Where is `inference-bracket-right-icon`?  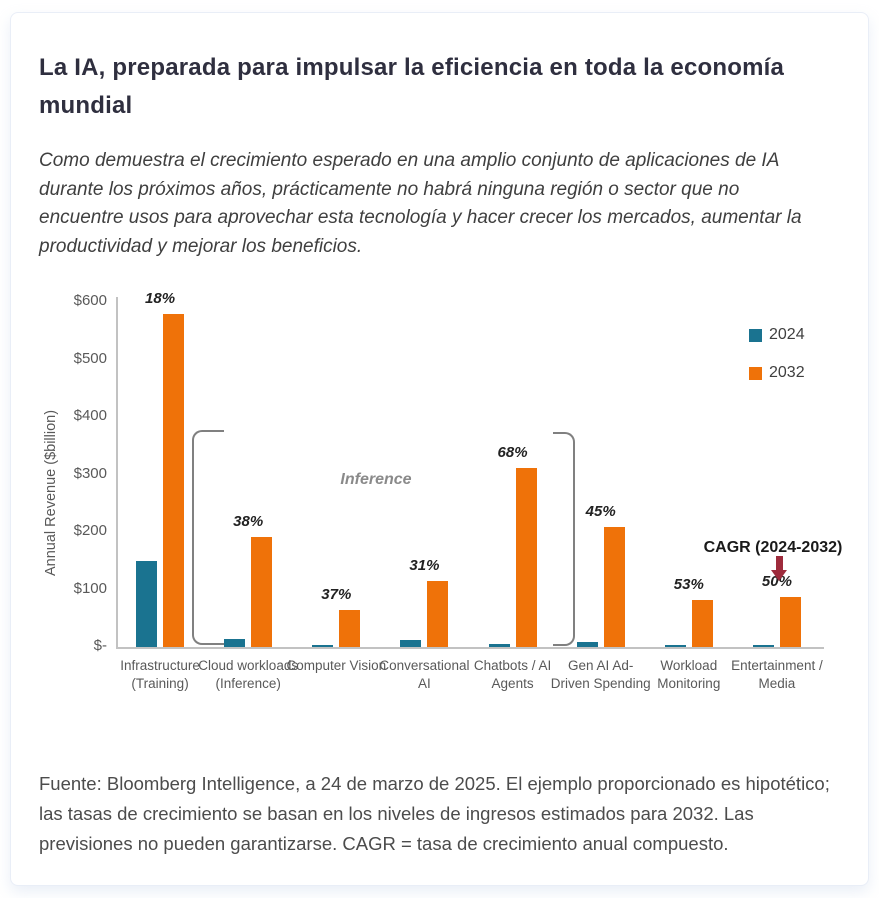
inference-bracket-right-icon is located at coordinates (564, 539).